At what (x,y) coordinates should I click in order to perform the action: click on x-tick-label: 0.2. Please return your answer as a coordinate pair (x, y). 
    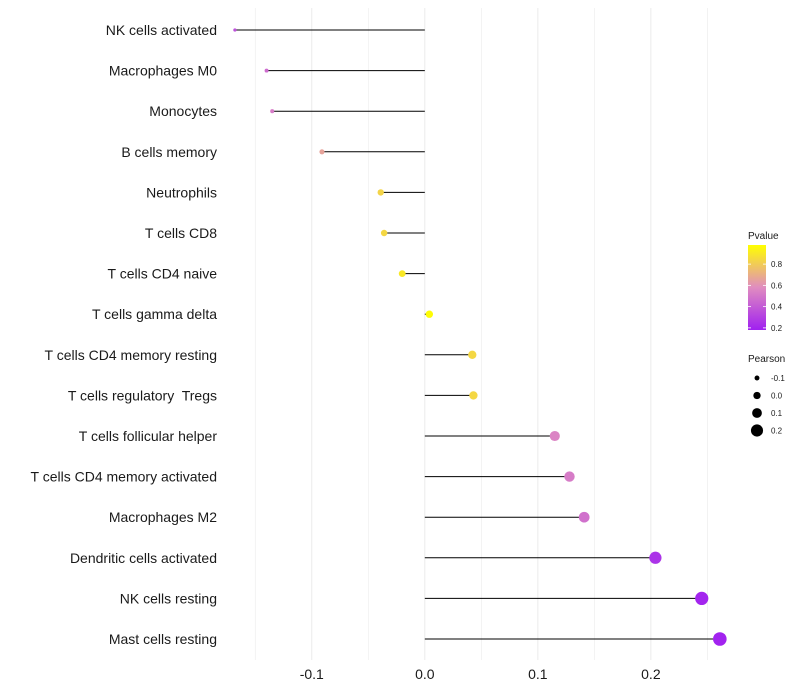
    Looking at the image, I should click on (651, 674).